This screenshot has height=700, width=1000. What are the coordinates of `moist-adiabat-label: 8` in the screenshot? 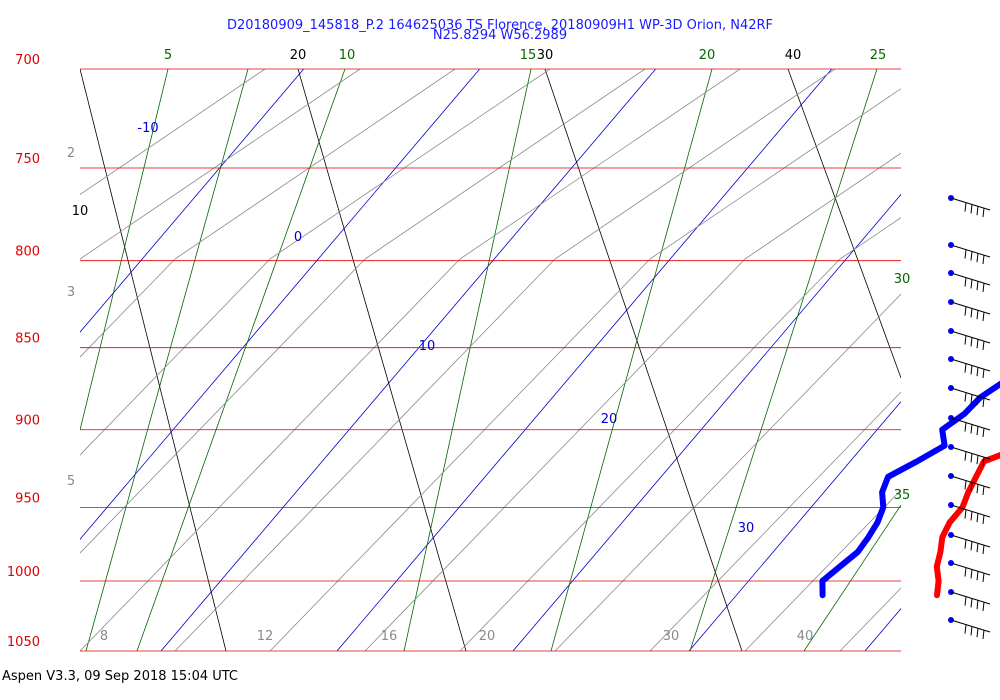 It's located at (104, 636).